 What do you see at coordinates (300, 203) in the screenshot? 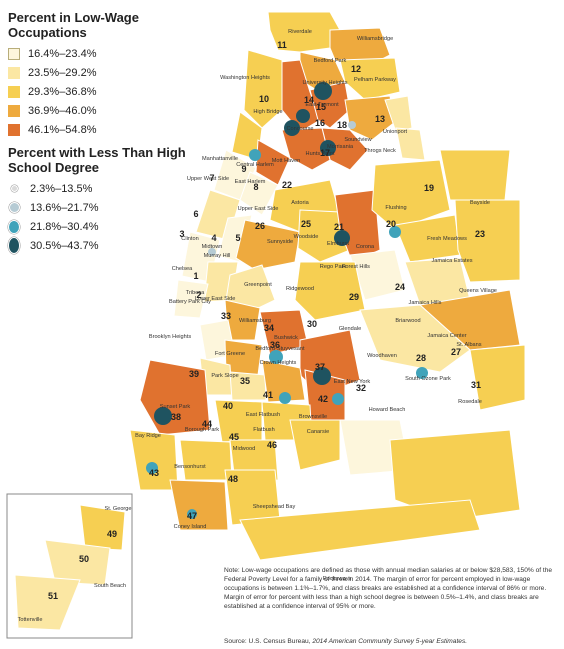
I see `place-label: Astoria` at bounding box center [300, 203].